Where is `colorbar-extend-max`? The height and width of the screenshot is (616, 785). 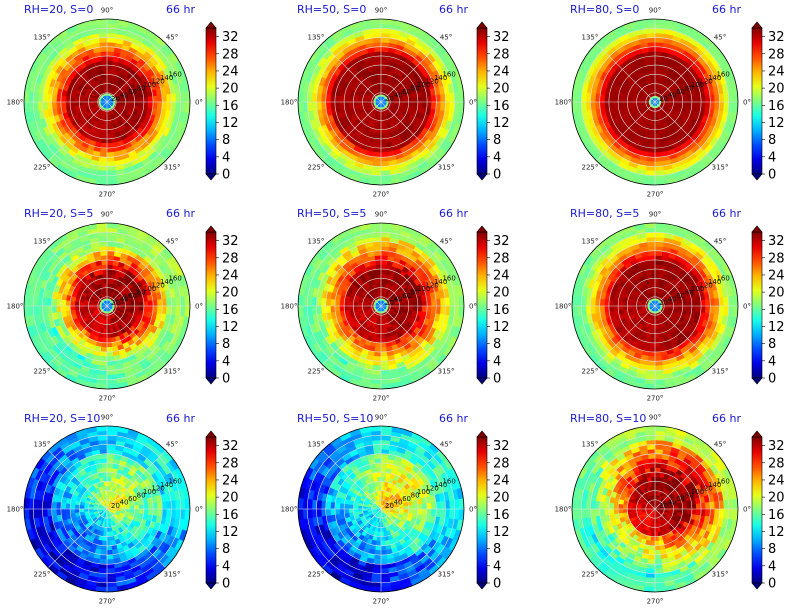
colorbar-extend-max is located at coordinates (757, 25).